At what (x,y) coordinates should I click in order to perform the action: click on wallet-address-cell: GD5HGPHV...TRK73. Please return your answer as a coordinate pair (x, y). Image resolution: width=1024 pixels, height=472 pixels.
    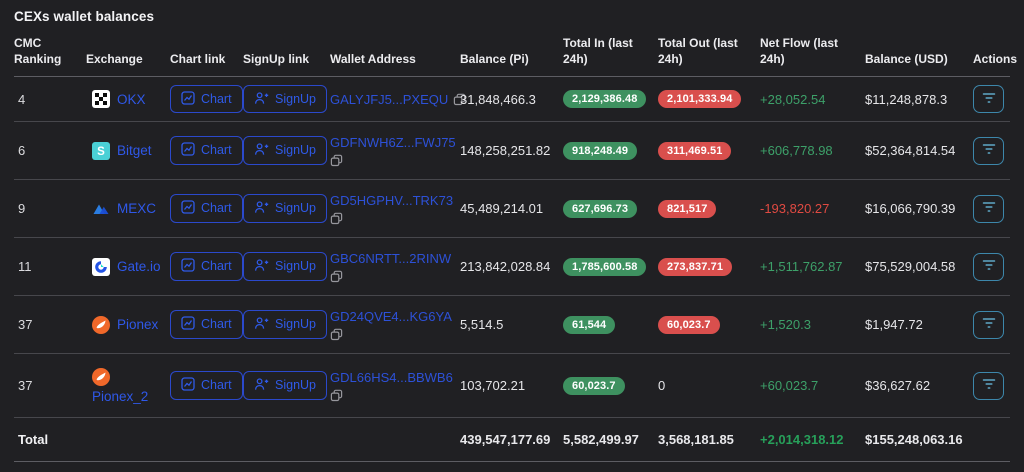
    Looking at the image, I should click on (395, 209).